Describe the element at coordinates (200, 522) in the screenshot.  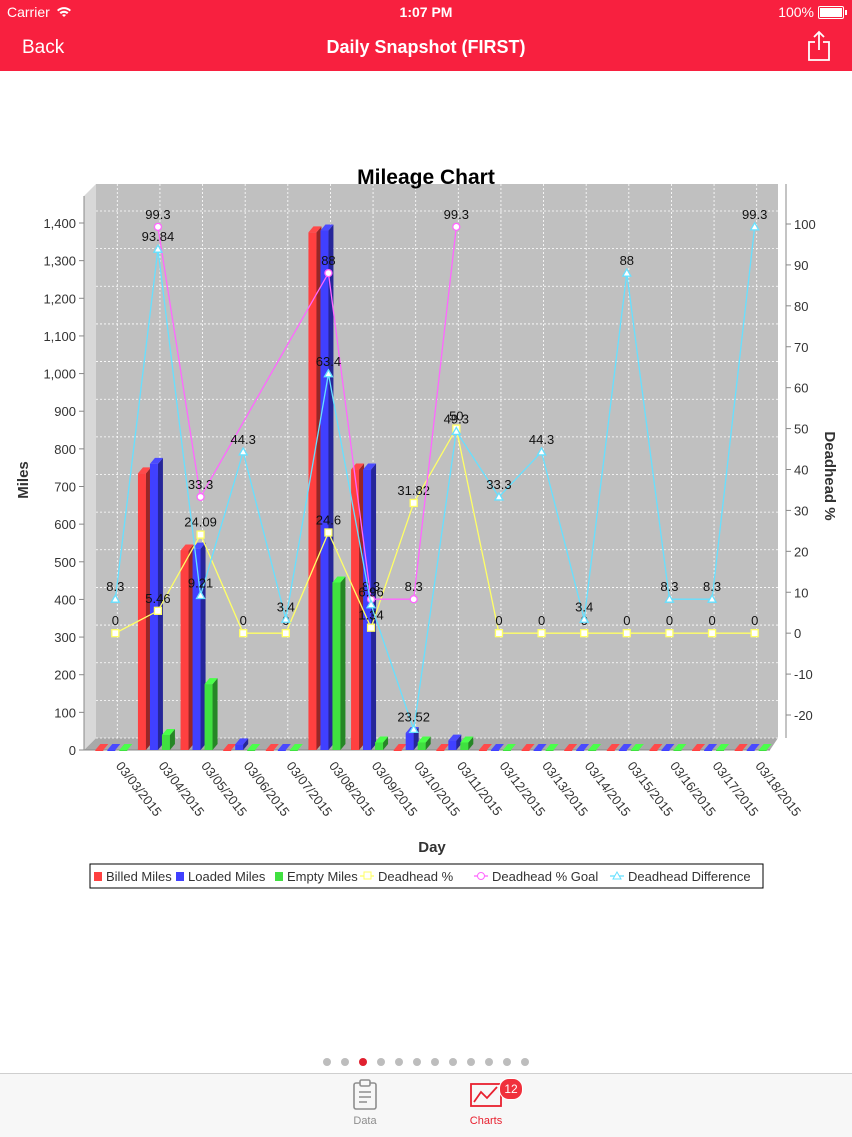
I see `data-label: 24.09` at that location.